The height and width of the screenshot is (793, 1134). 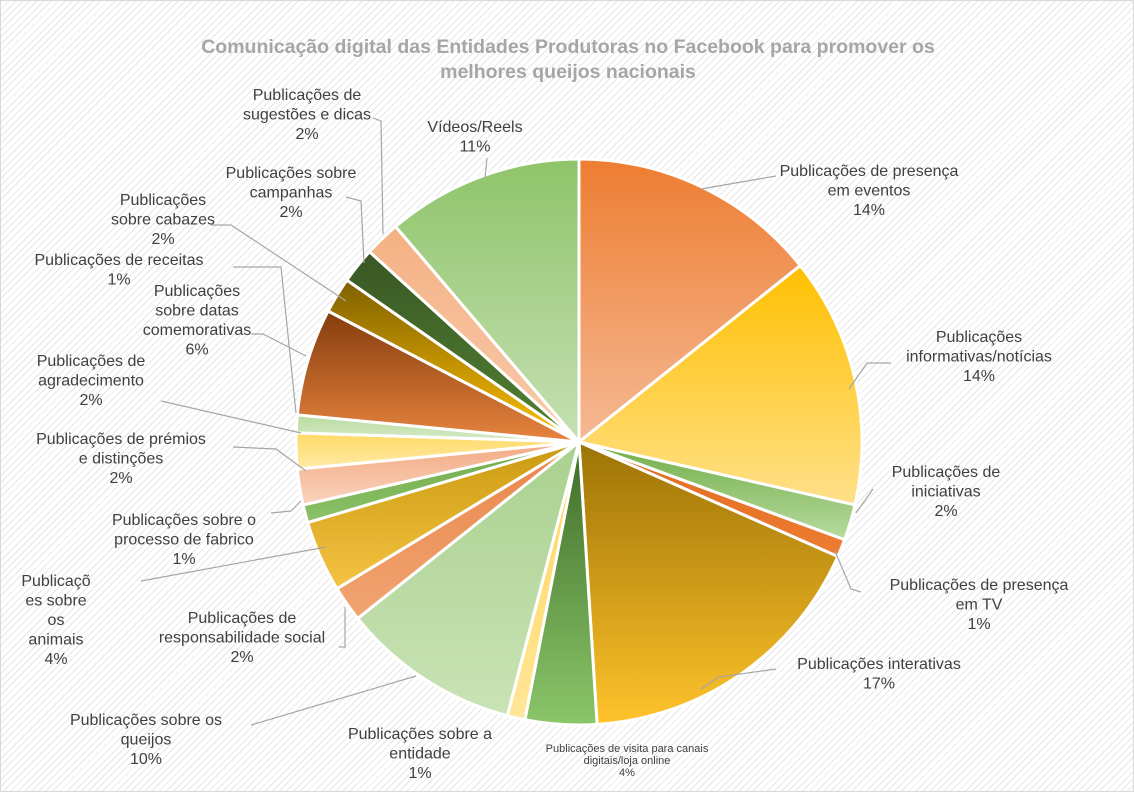 I want to click on data-label-14: Publicações de receitas 1%, so click(x=119, y=270).